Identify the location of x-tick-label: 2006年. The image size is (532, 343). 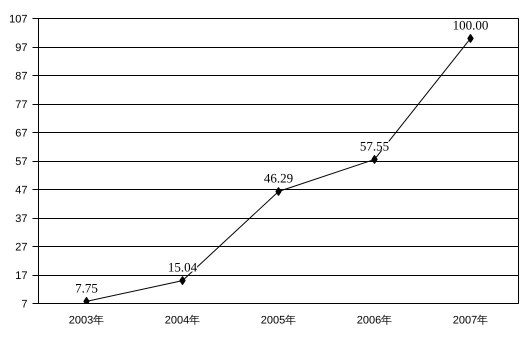
(374, 320).